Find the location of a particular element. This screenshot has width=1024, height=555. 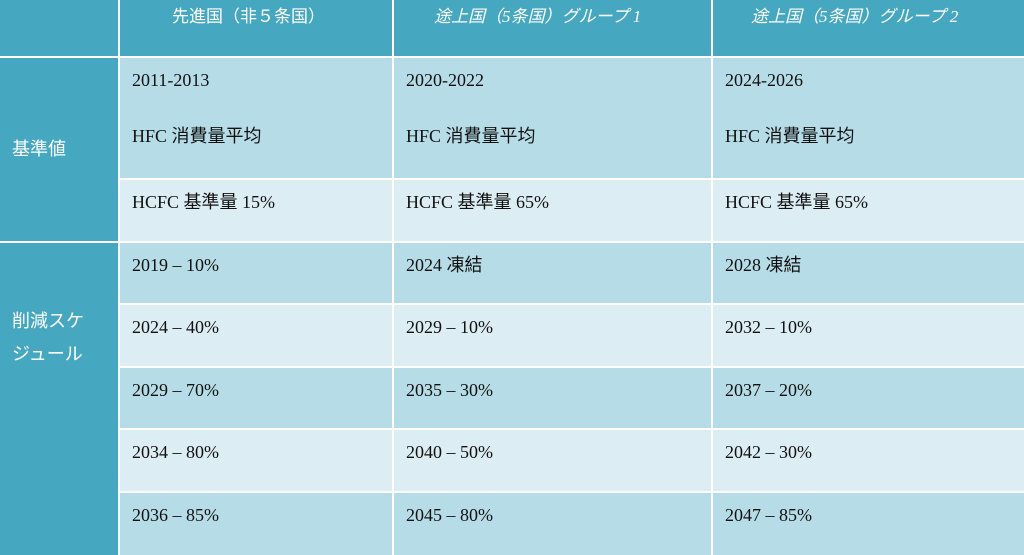

schedule-step: 2028 凍結 is located at coordinates (868, 273).